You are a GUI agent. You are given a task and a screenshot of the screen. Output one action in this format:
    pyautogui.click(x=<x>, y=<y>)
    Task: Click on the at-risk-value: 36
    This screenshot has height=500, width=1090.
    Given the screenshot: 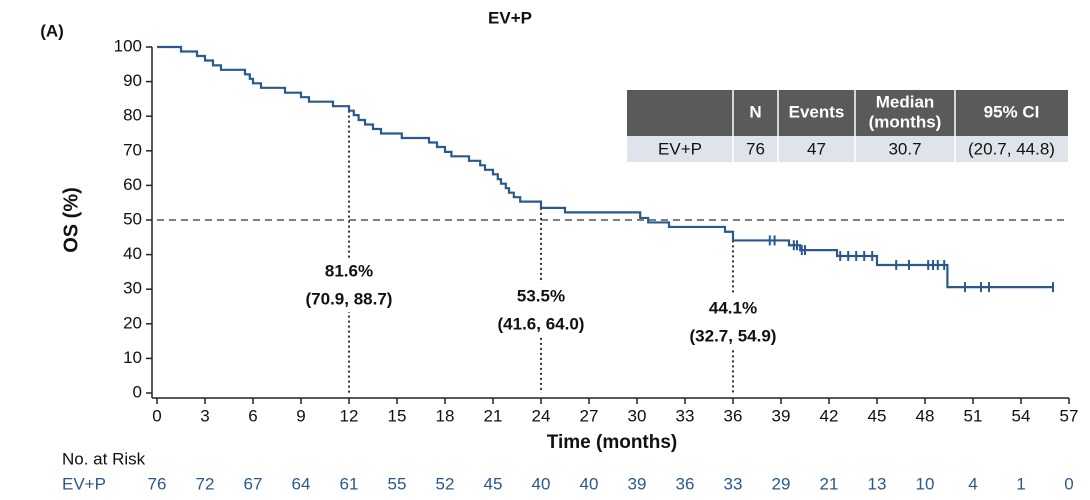 What is the action you would take?
    pyautogui.click(x=685, y=483)
    